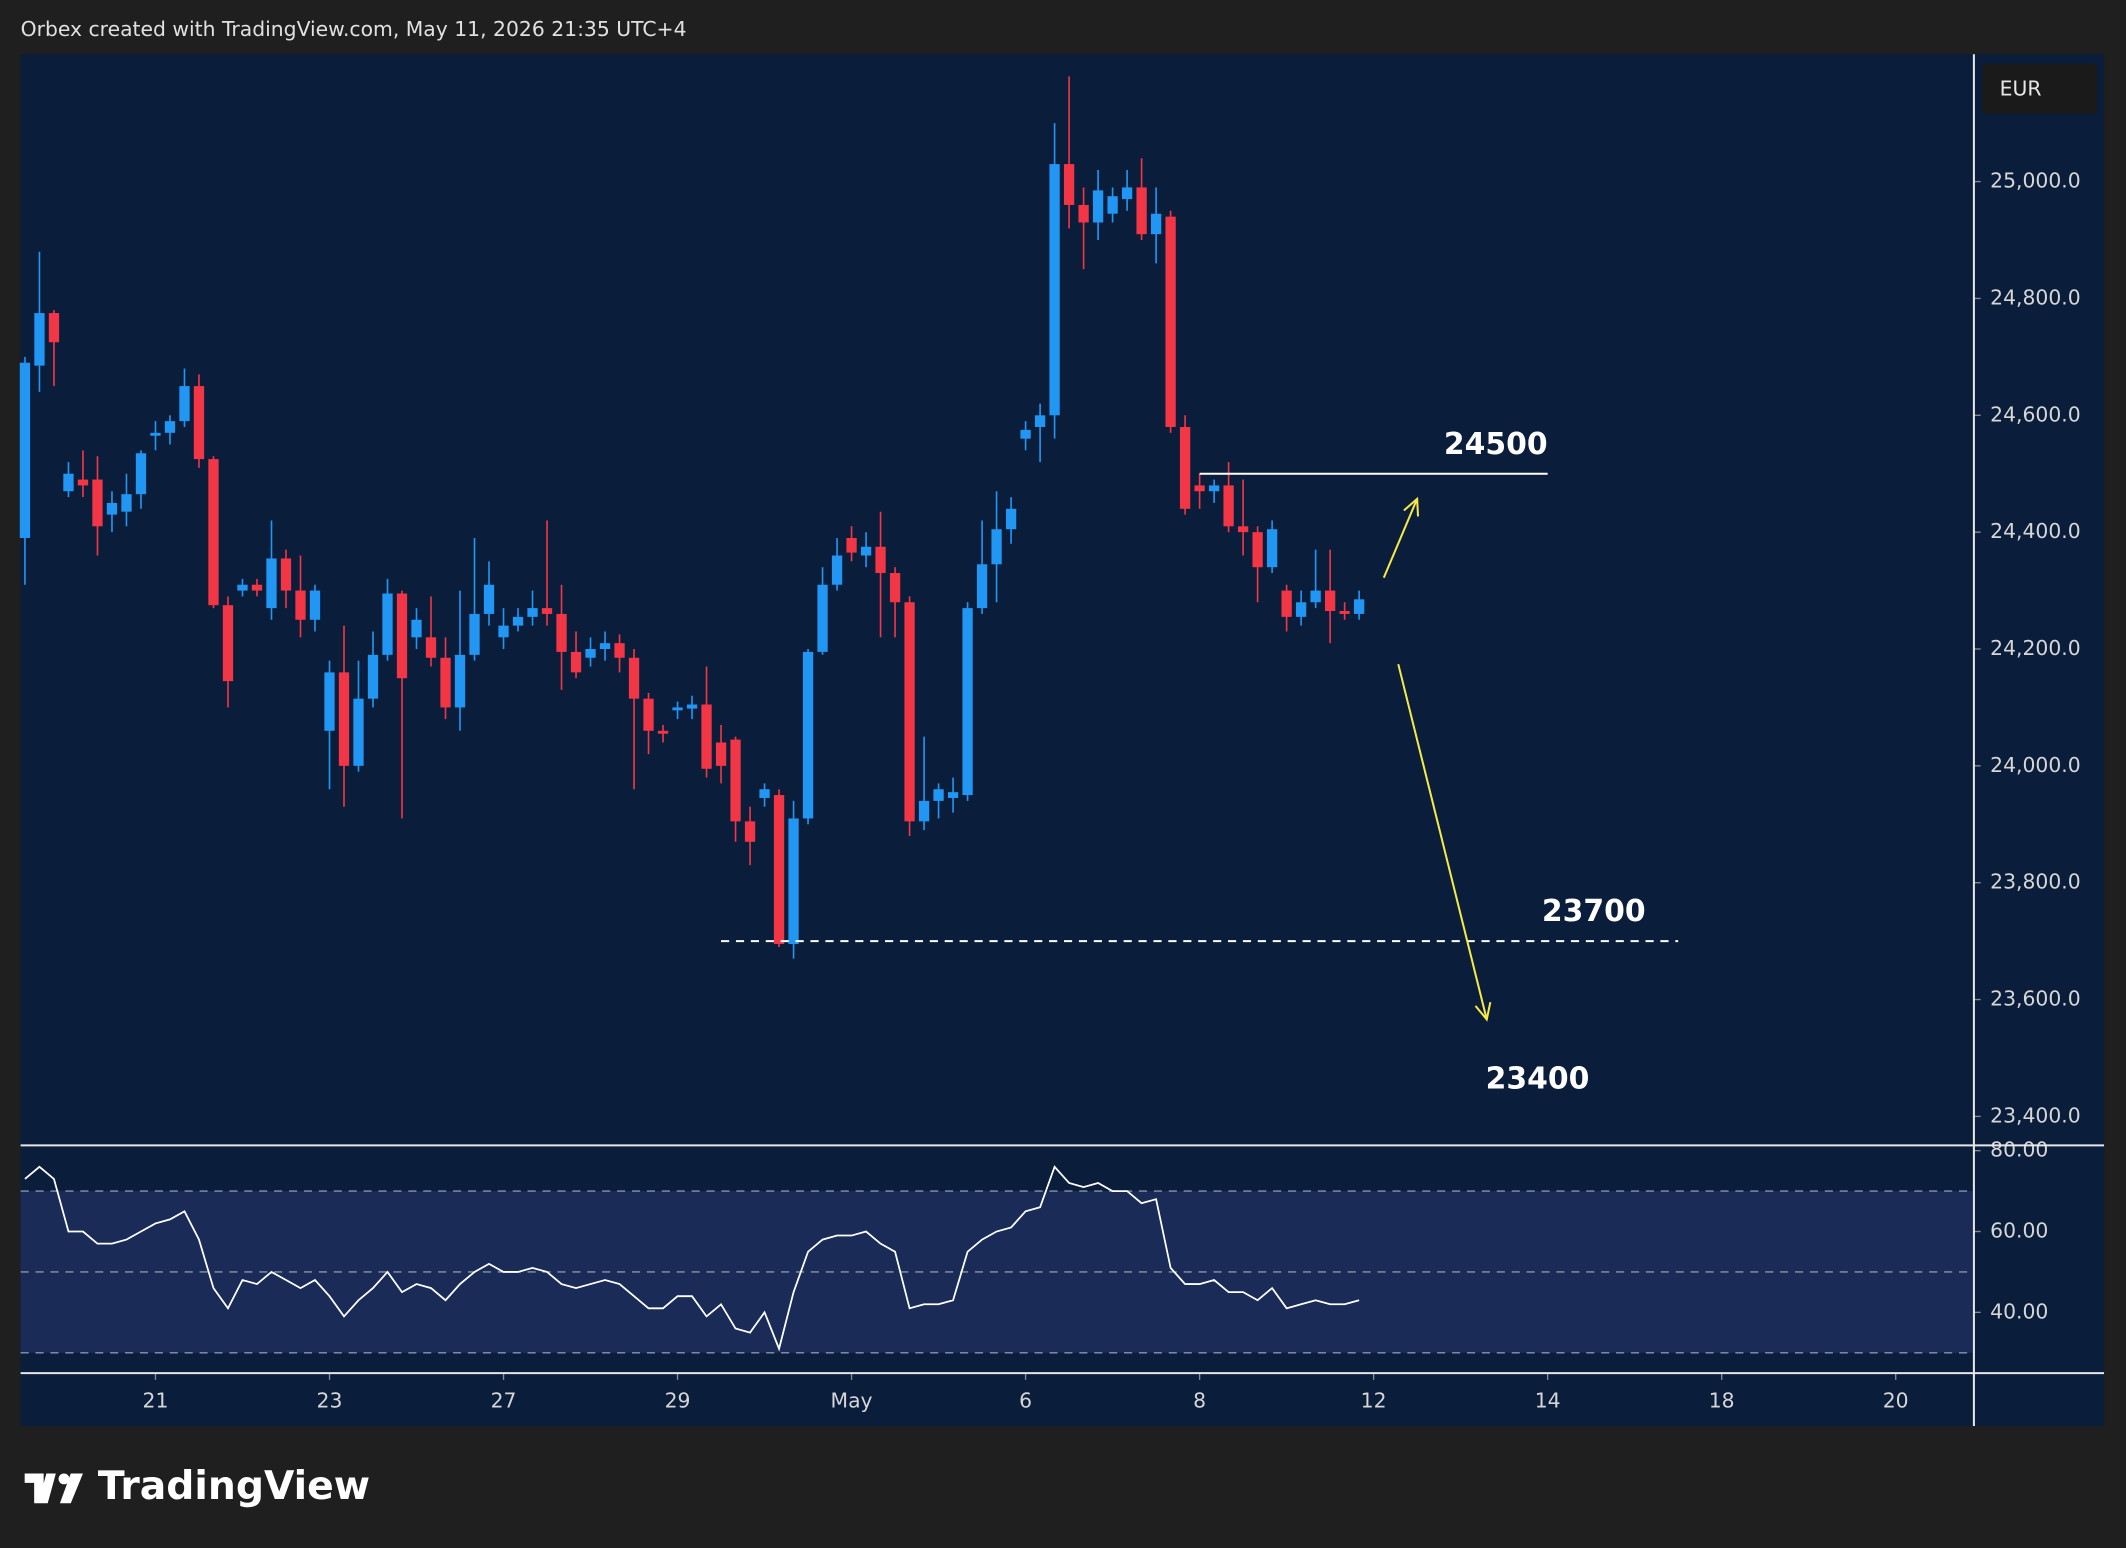 Image resolution: width=2126 pixels, height=1548 pixels. I want to click on logo-text: TradingView, so click(234, 1486).